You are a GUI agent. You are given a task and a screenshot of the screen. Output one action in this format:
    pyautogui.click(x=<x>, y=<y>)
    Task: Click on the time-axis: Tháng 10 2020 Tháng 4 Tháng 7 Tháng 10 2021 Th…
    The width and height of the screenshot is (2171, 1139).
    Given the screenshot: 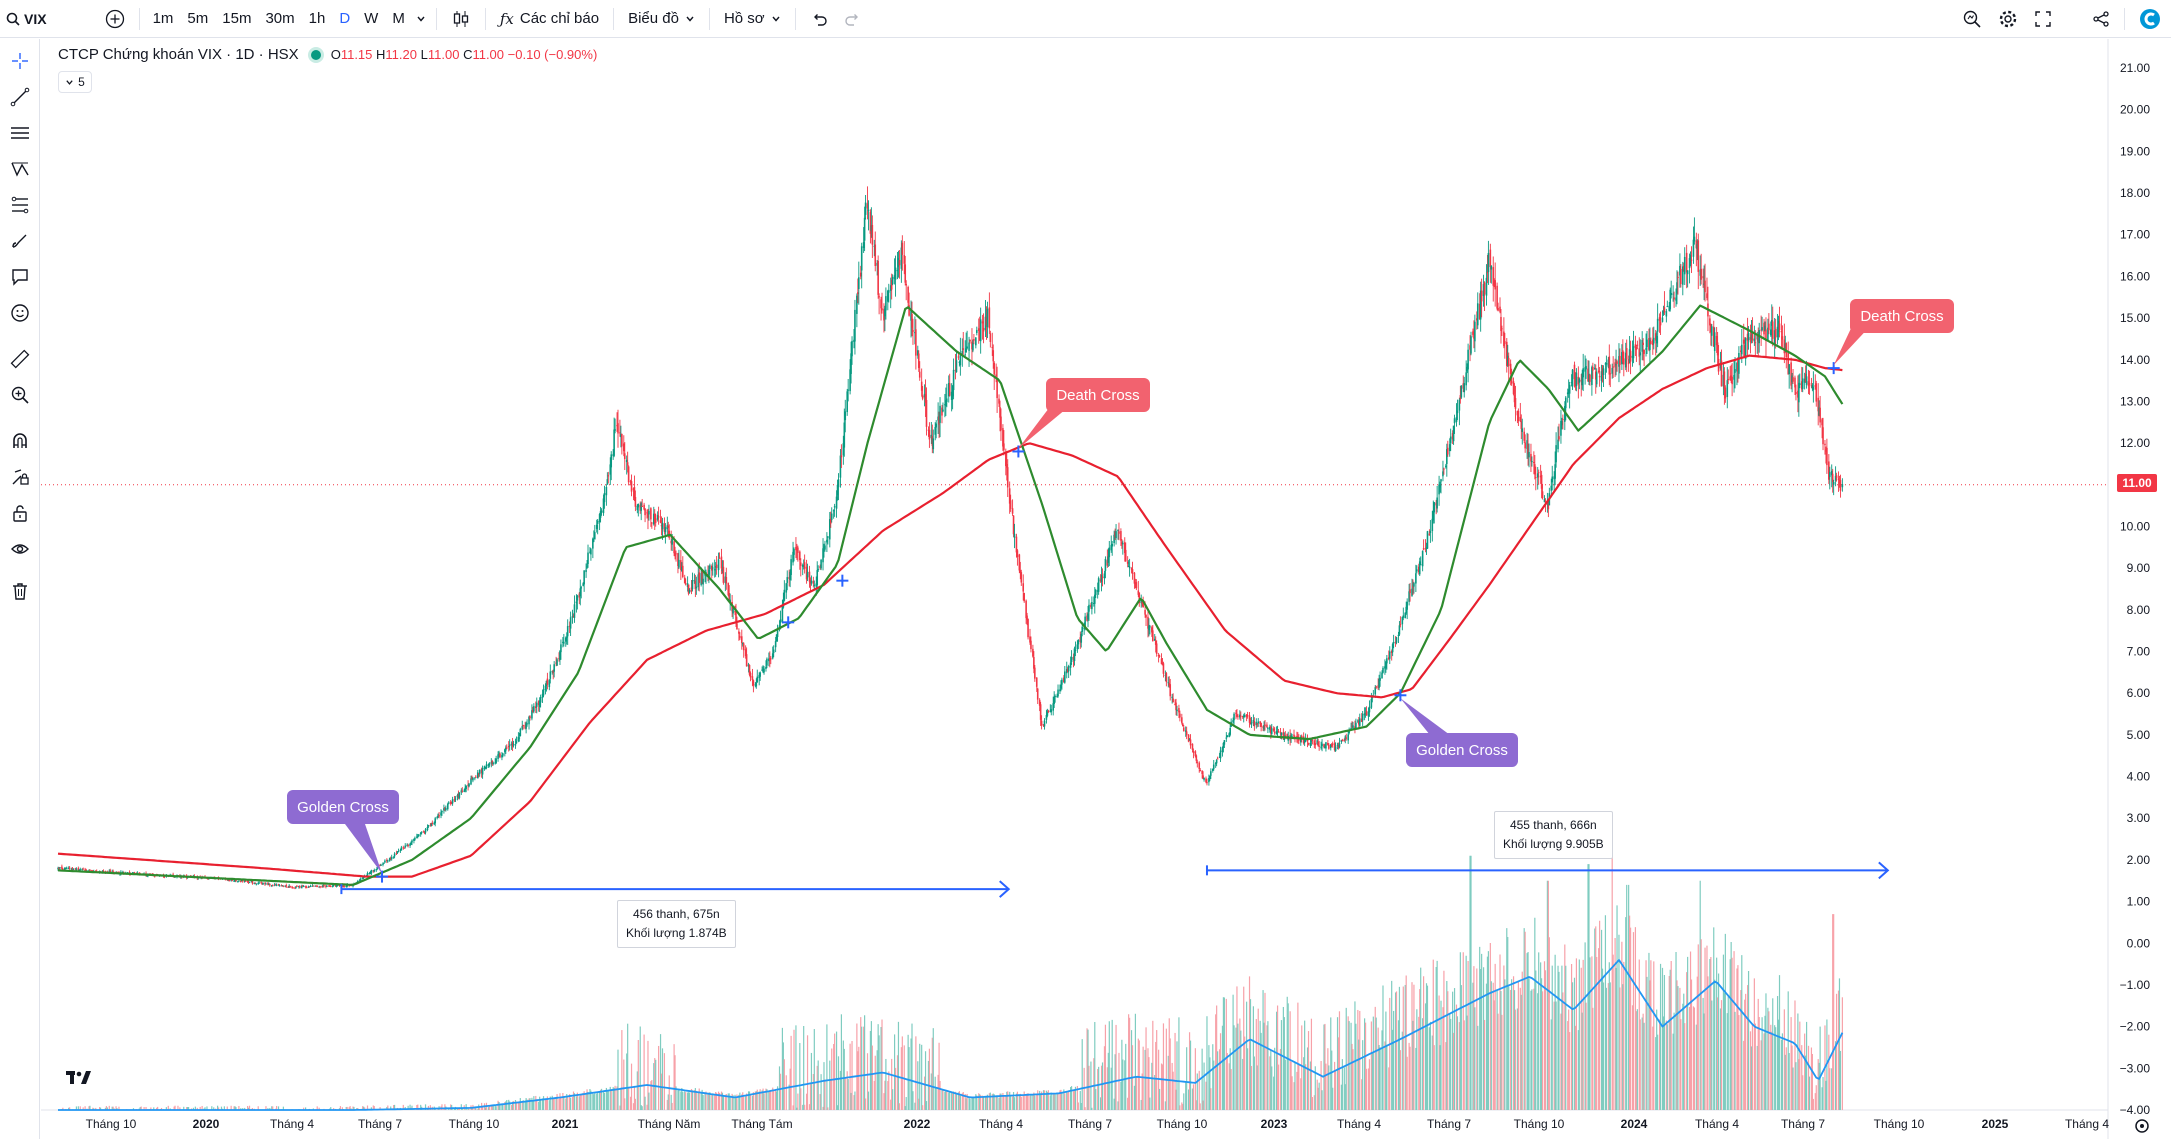 What is the action you would take?
    pyautogui.click(x=1098, y=1124)
    